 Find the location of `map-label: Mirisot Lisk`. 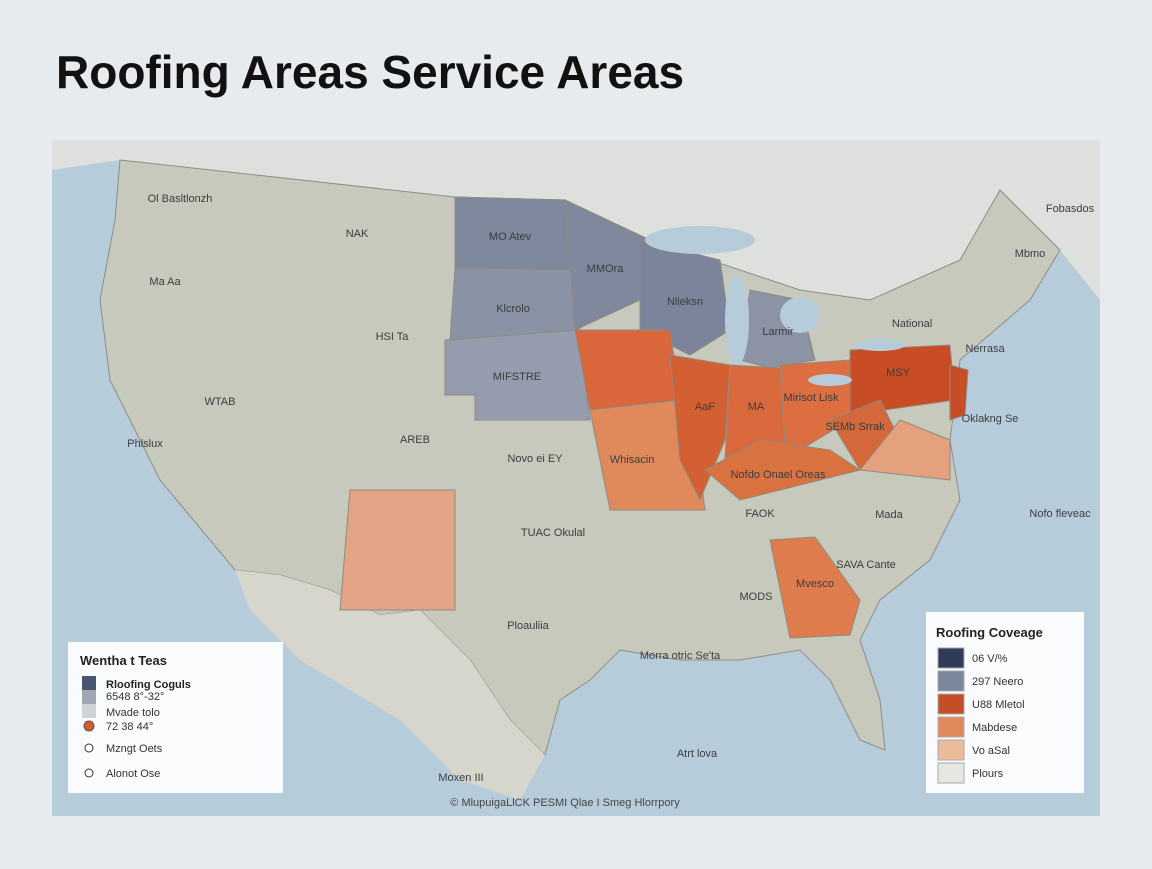

map-label: Mirisot Lisk is located at coordinates (811, 398).